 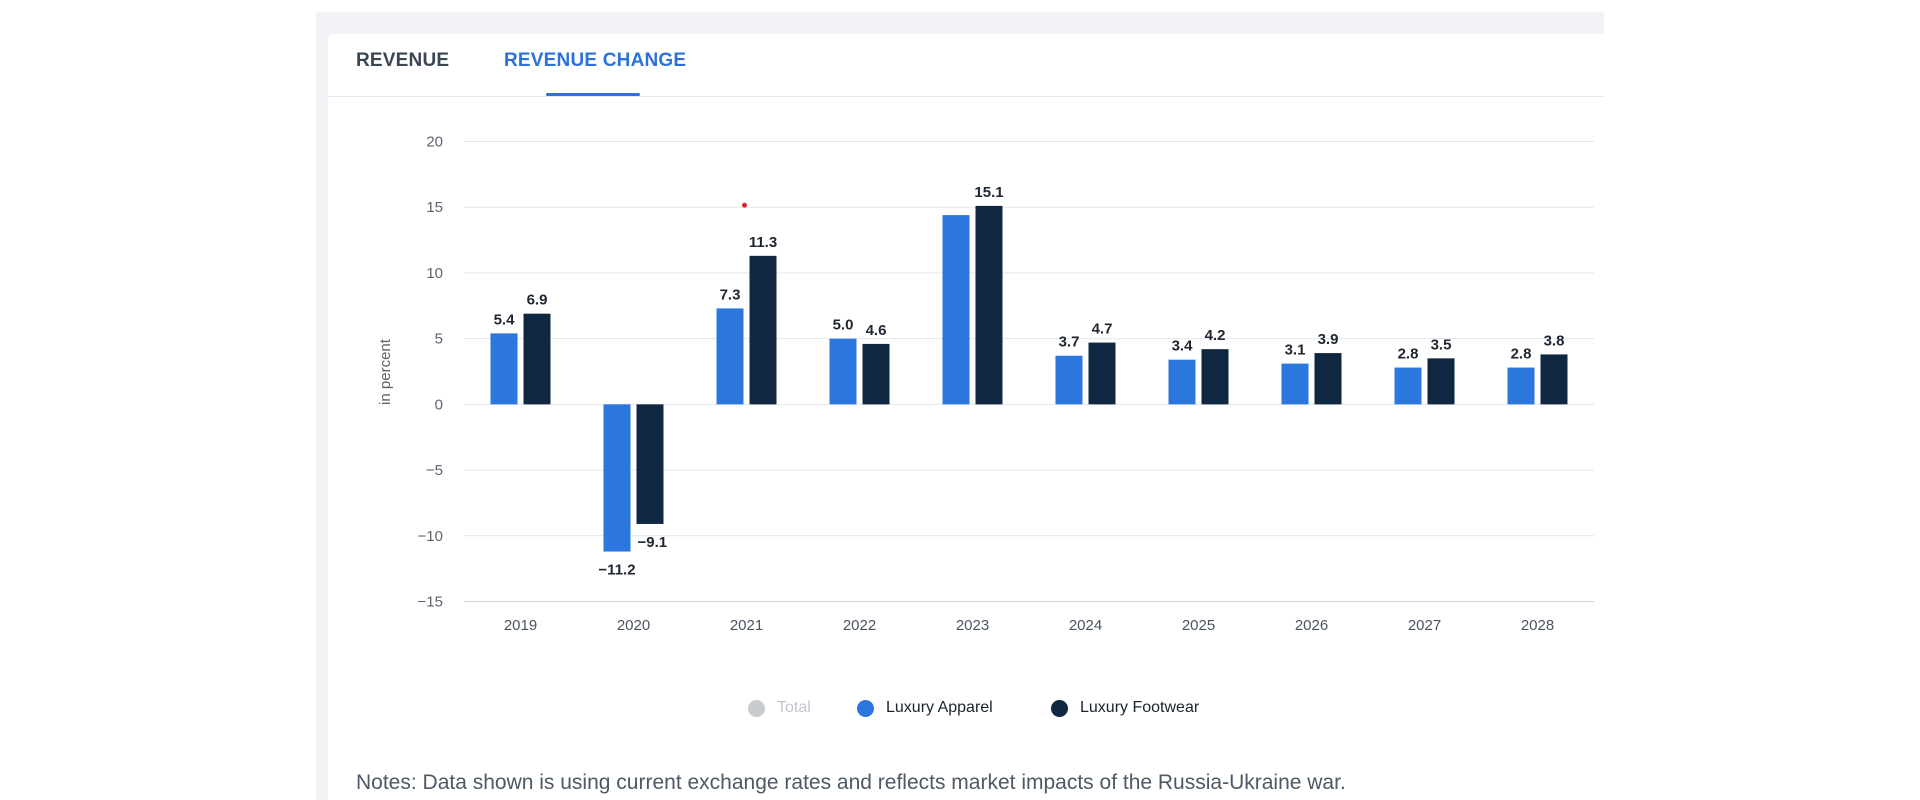 I want to click on x-tick-label: 2022, so click(x=859, y=625).